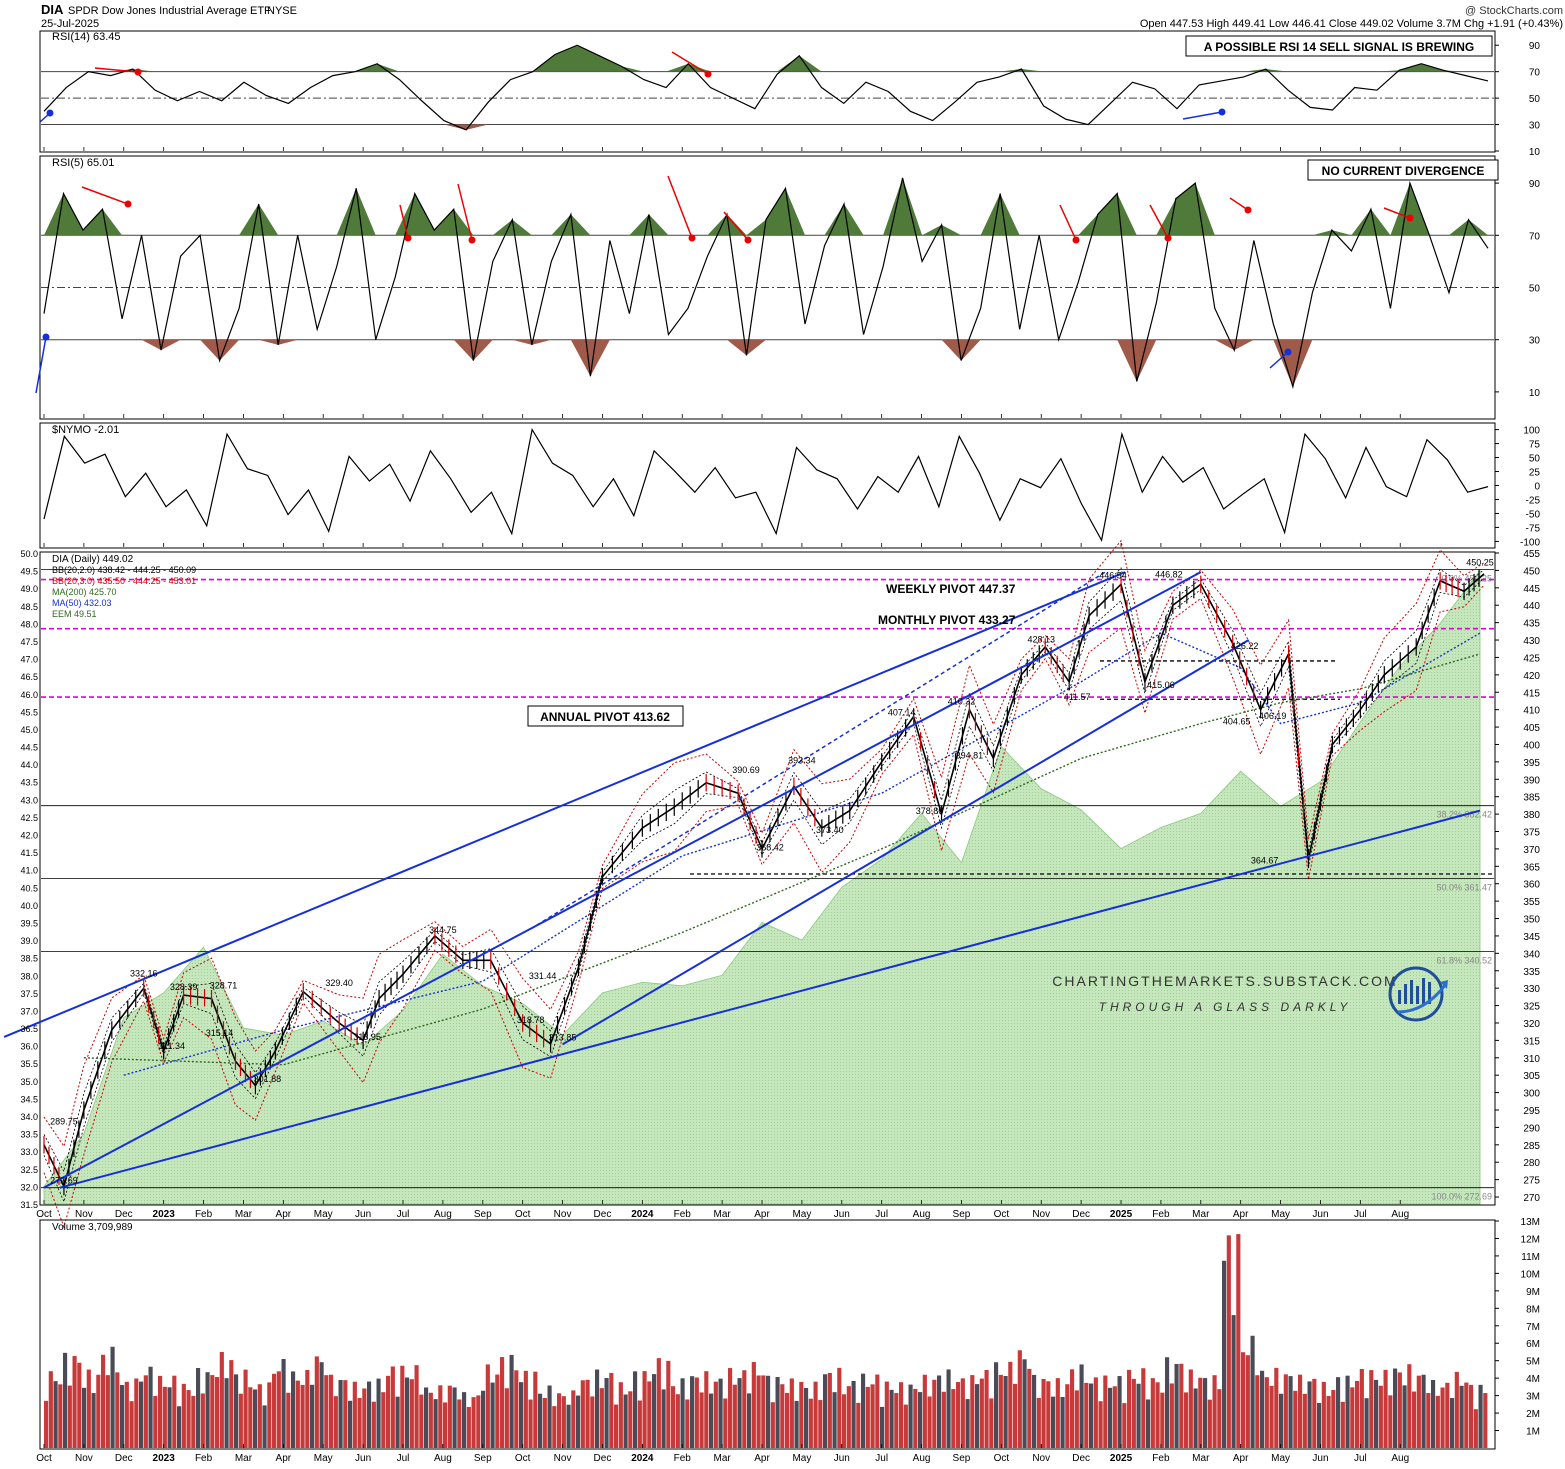 This screenshot has height=1469, width=1565. I want to click on monthly-pivot-label: MONTHLY PIVOT 433.27, so click(947, 620).